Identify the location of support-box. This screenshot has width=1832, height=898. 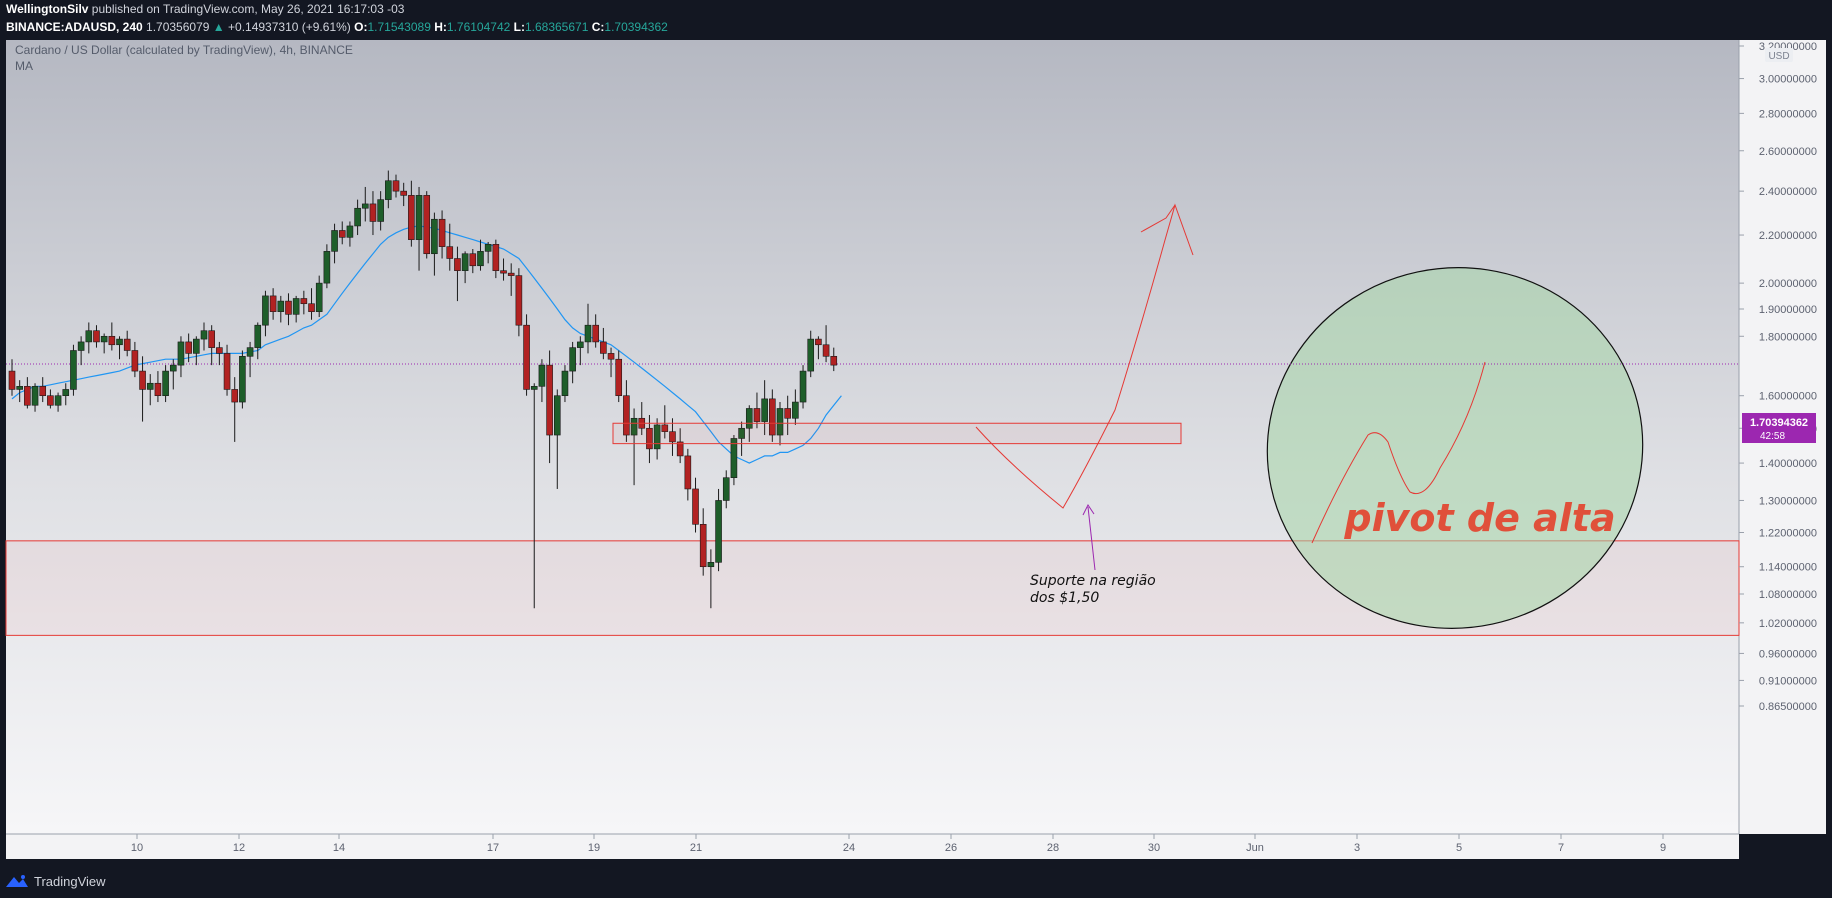
(897, 433).